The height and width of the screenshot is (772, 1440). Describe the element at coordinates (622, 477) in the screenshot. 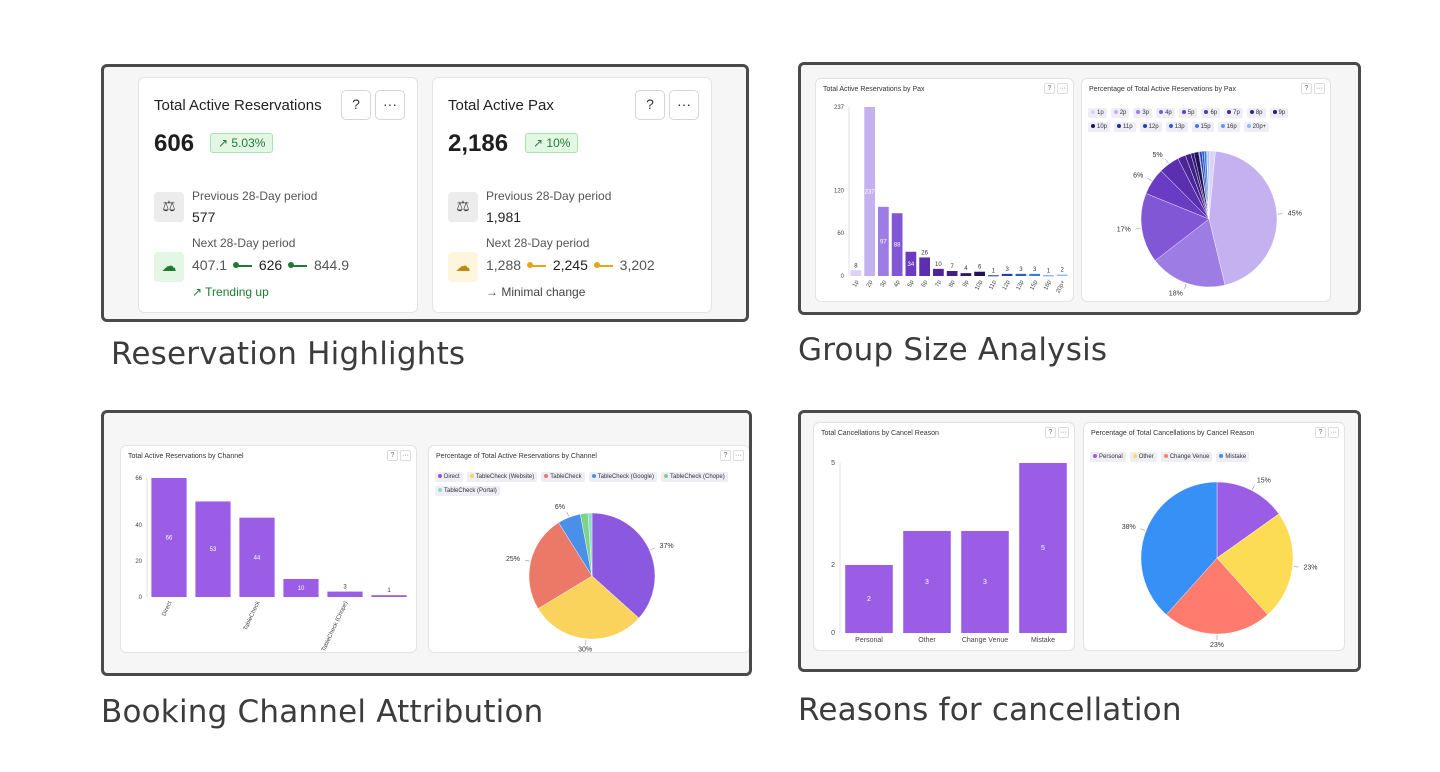

I see `legend-item: TableCheck (Google)` at that location.